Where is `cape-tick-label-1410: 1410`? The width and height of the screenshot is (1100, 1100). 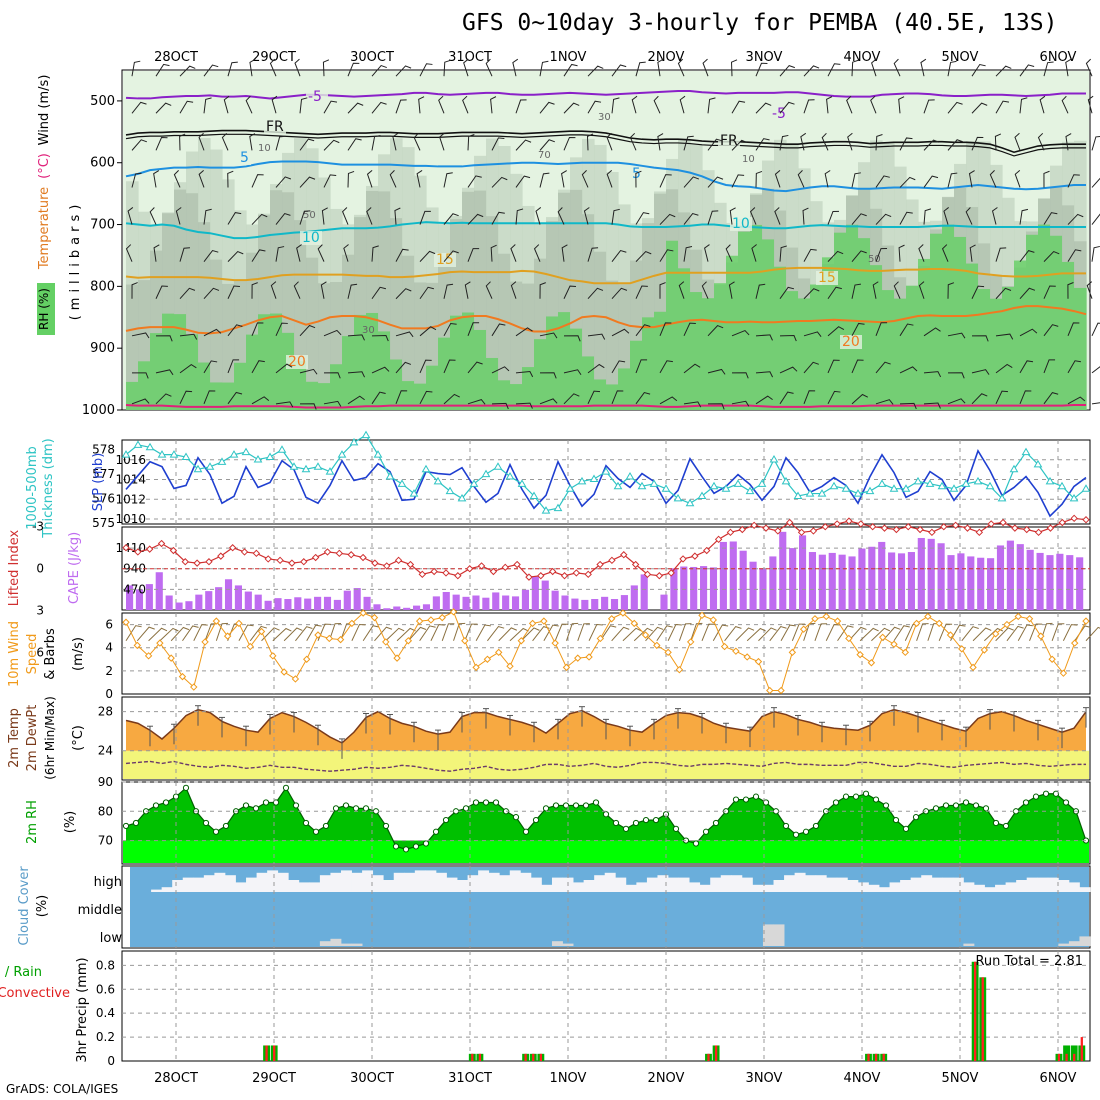
cape-tick-label-1410: 1410 is located at coordinates (130, 548).